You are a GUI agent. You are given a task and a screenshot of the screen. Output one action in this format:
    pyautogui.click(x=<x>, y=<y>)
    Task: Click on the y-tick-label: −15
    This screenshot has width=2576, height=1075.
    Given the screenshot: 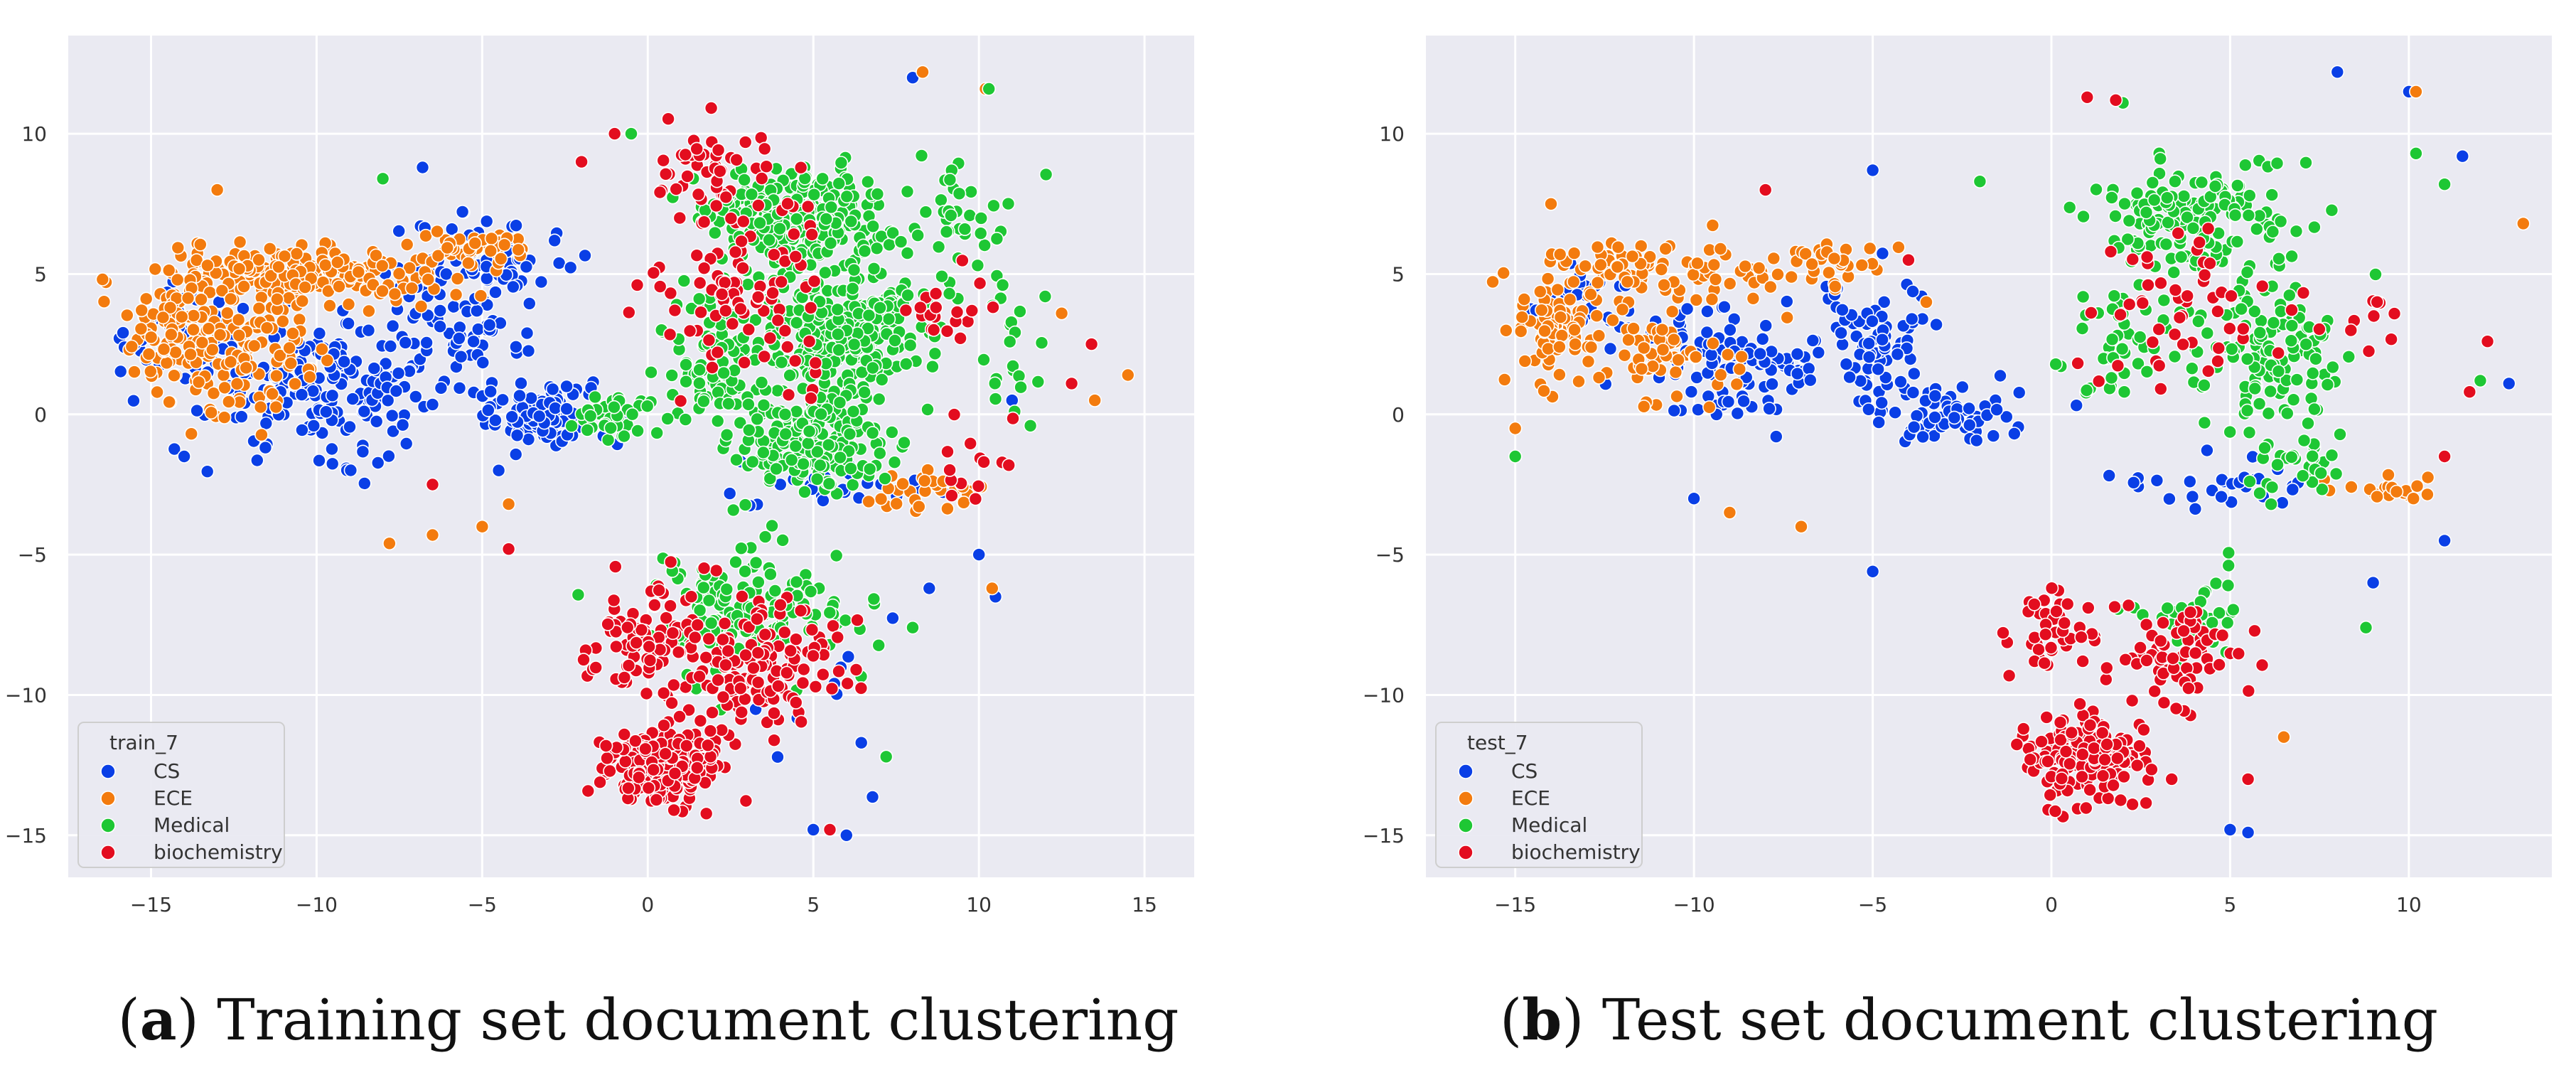 What is the action you would take?
    pyautogui.click(x=1384, y=835)
    